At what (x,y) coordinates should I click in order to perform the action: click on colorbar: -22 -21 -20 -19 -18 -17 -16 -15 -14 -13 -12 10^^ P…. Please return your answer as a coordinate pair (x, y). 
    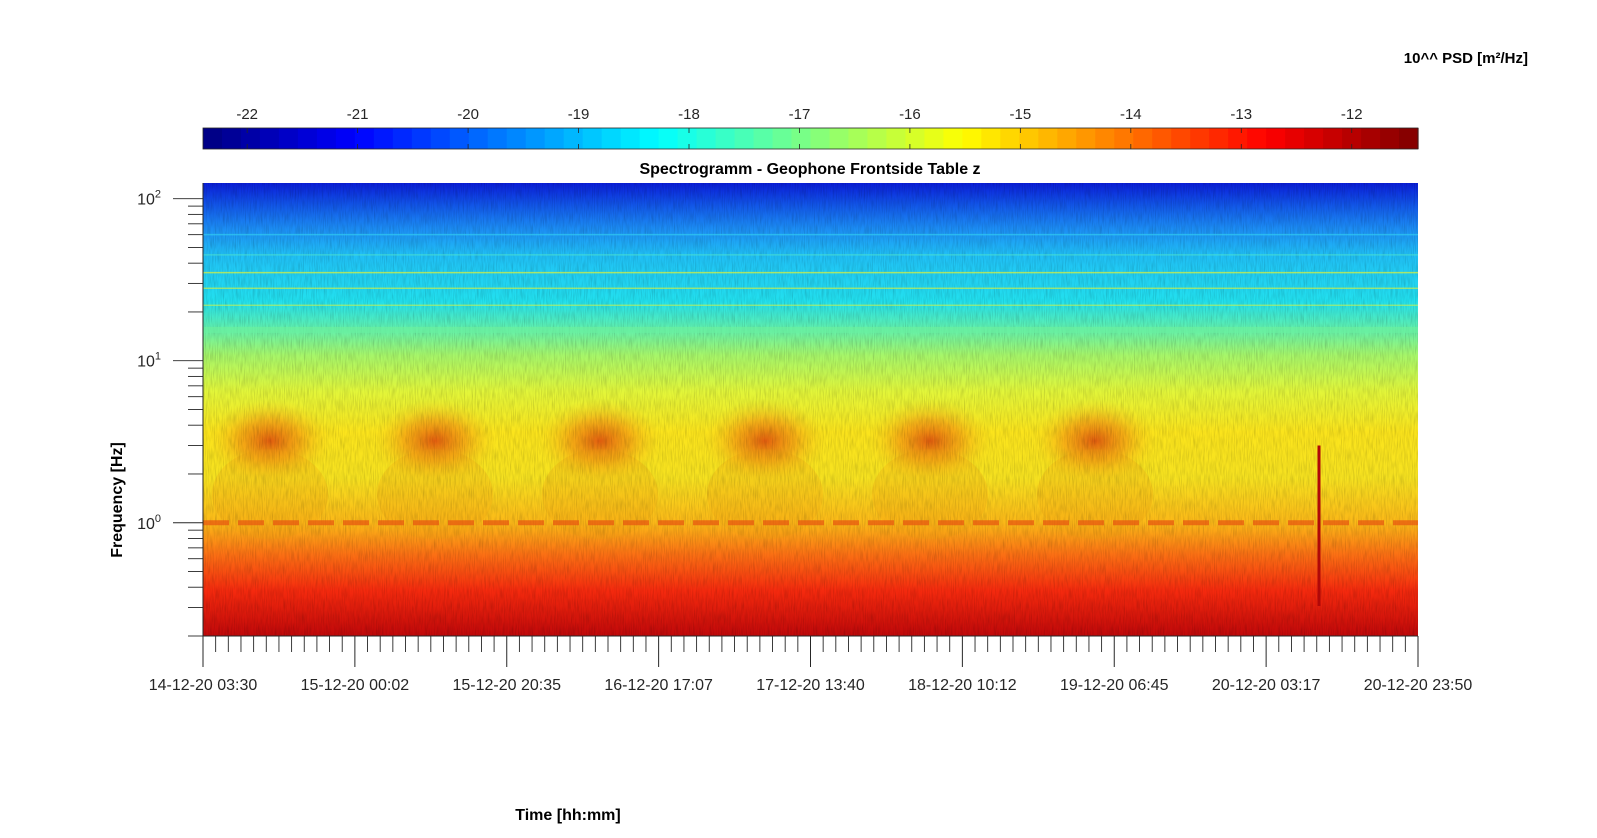
    Looking at the image, I should click on (865, 100).